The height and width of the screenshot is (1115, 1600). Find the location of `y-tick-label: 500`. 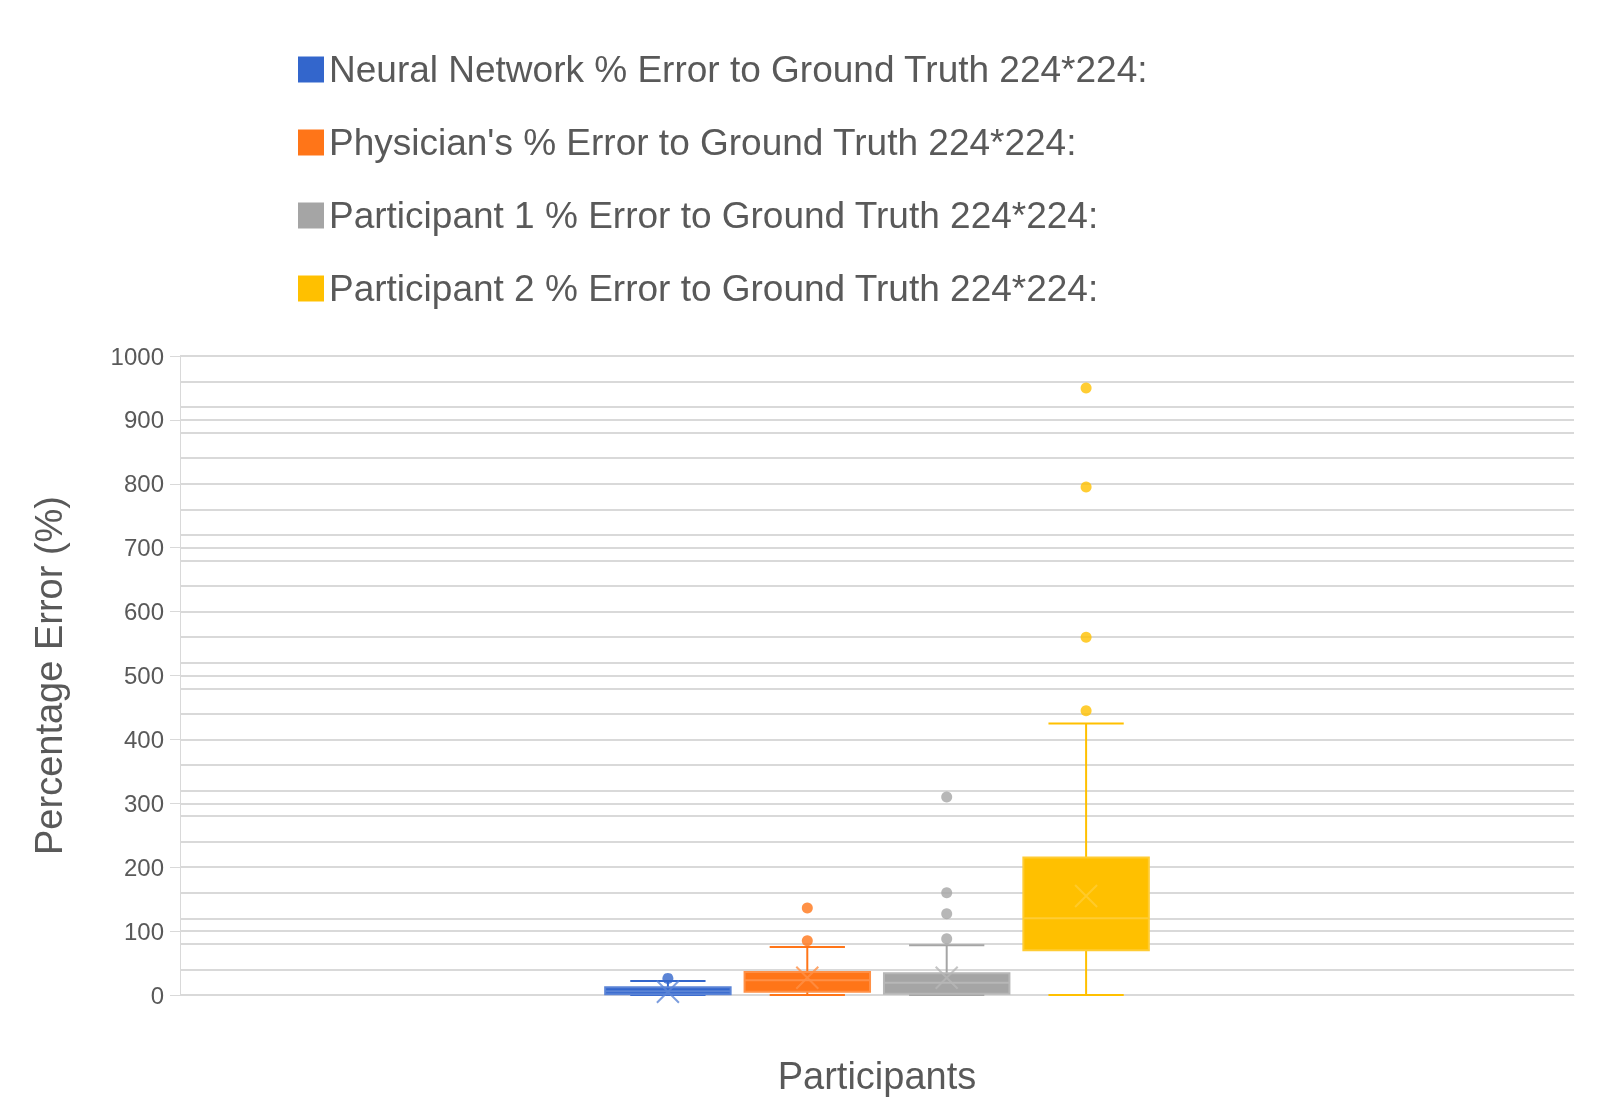

y-tick-label: 500 is located at coordinates (143, 675).